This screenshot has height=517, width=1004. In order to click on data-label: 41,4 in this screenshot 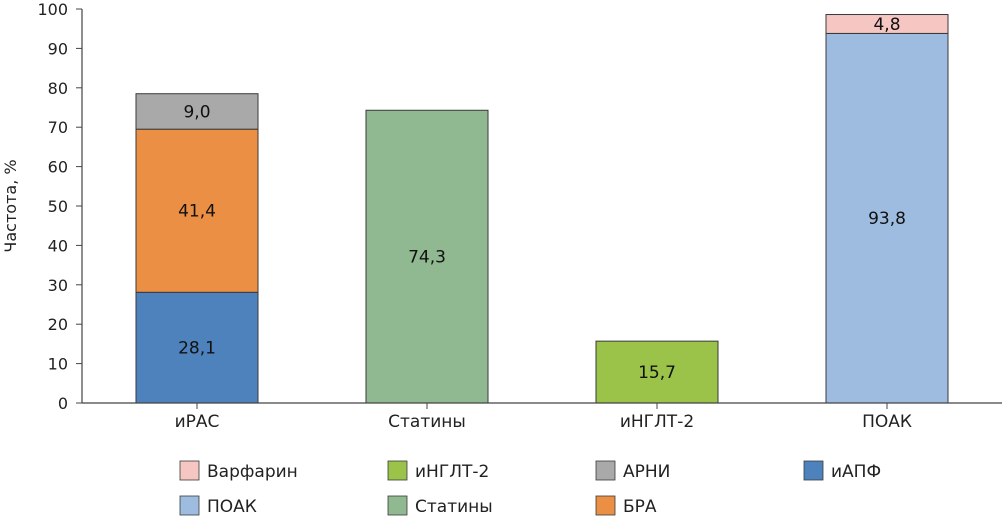, I will do `click(197, 212)`.